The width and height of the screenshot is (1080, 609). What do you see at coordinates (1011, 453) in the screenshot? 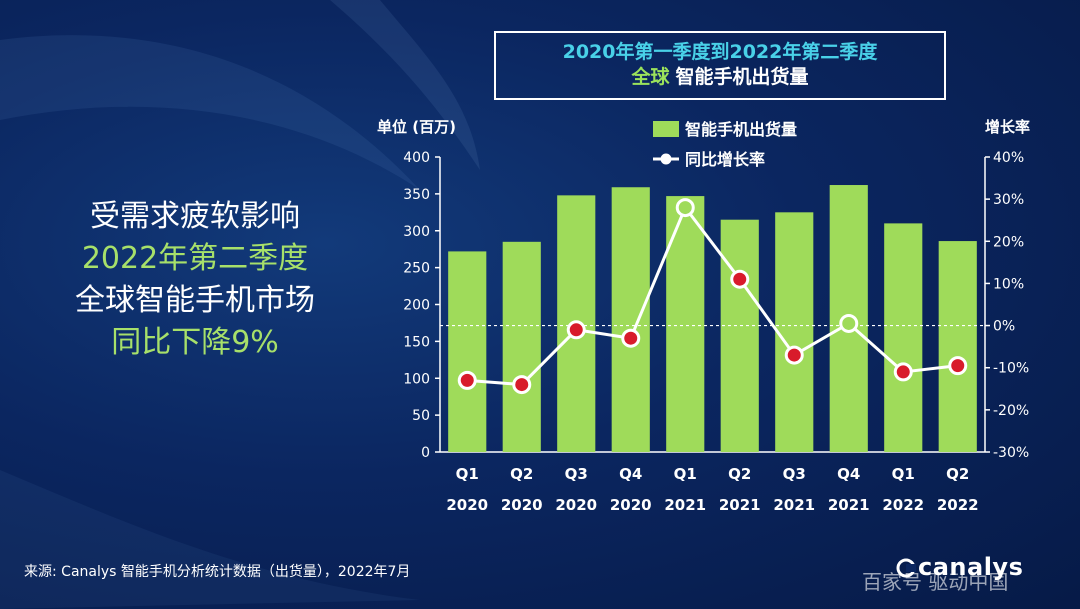
I see `y2-tick-label: -30%` at bounding box center [1011, 453].